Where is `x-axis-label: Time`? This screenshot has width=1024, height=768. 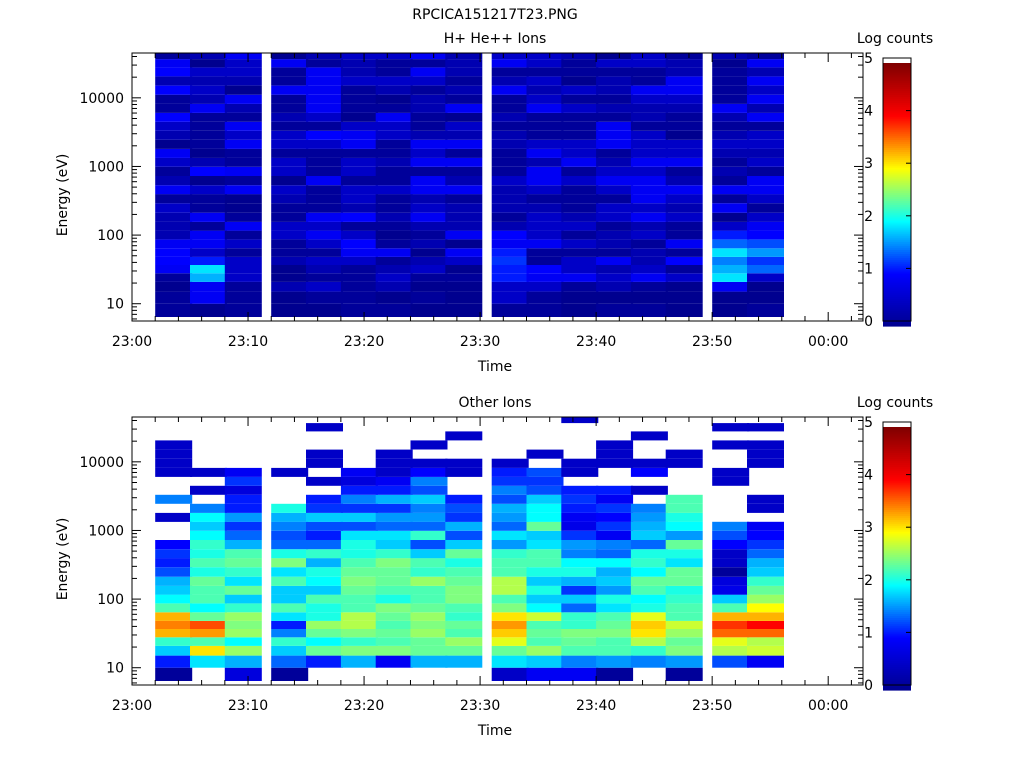
x-axis-label: Time is located at coordinates (494, 731).